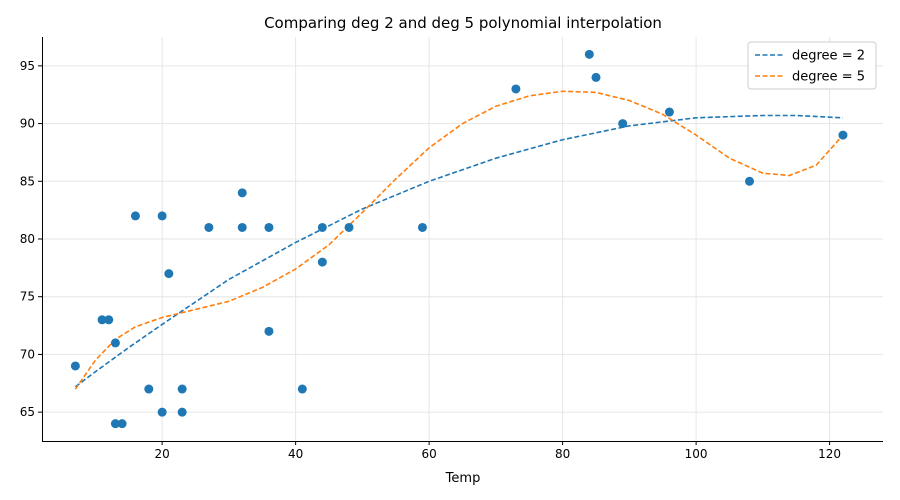 This screenshot has height=500, width=900. I want to click on legend-box, so click(812, 65).